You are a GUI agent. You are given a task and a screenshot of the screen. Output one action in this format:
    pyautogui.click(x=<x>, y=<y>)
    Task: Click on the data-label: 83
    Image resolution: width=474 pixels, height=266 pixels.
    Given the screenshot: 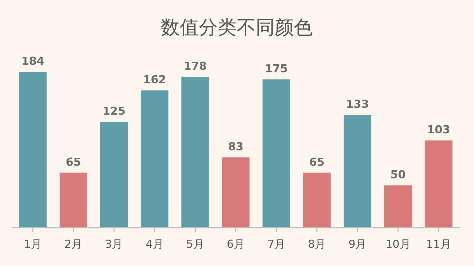 What is the action you would take?
    pyautogui.click(x=236, y=147)
    